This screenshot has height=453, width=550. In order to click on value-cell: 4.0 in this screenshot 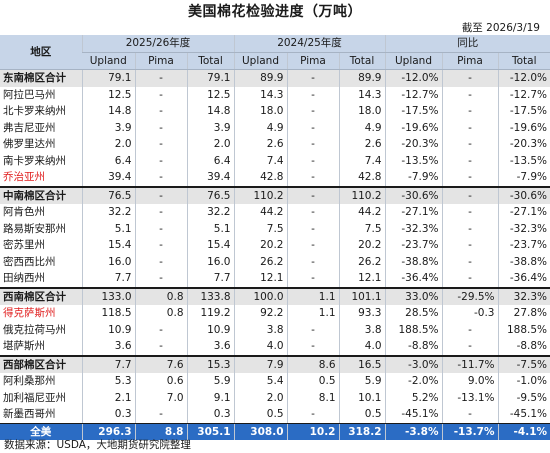, I will do `click(260, 347)`.